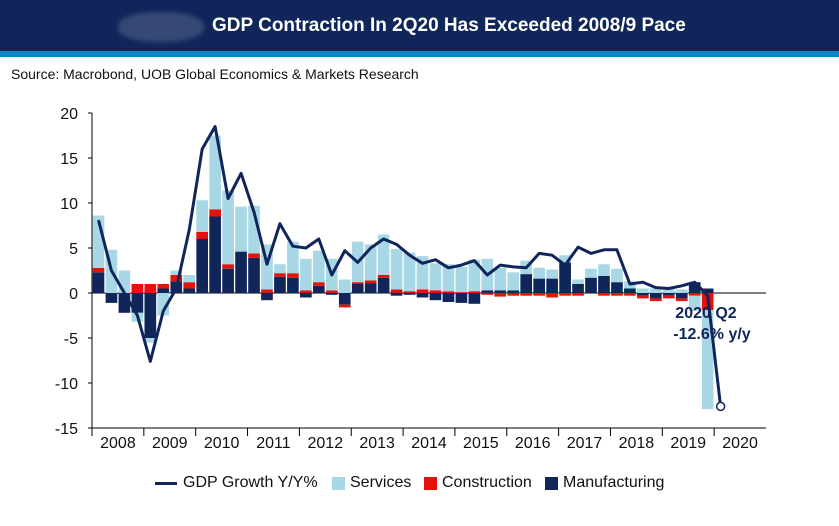  I want to click on y-tick-label: 20, so click(69, 114).